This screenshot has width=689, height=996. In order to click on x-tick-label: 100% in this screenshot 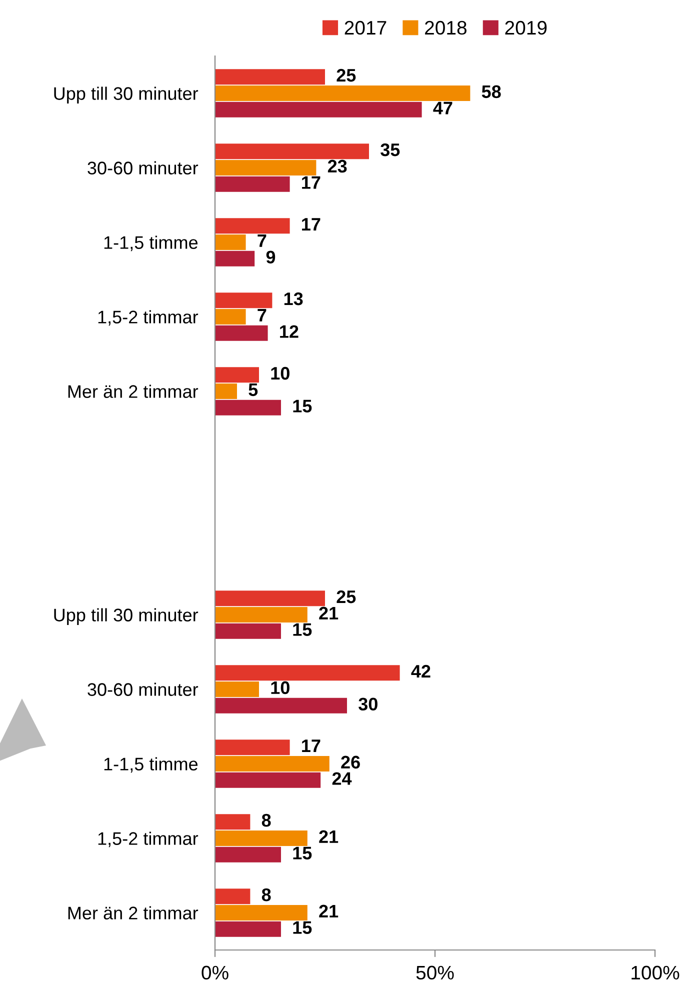, I will do `click(656, 973)`.